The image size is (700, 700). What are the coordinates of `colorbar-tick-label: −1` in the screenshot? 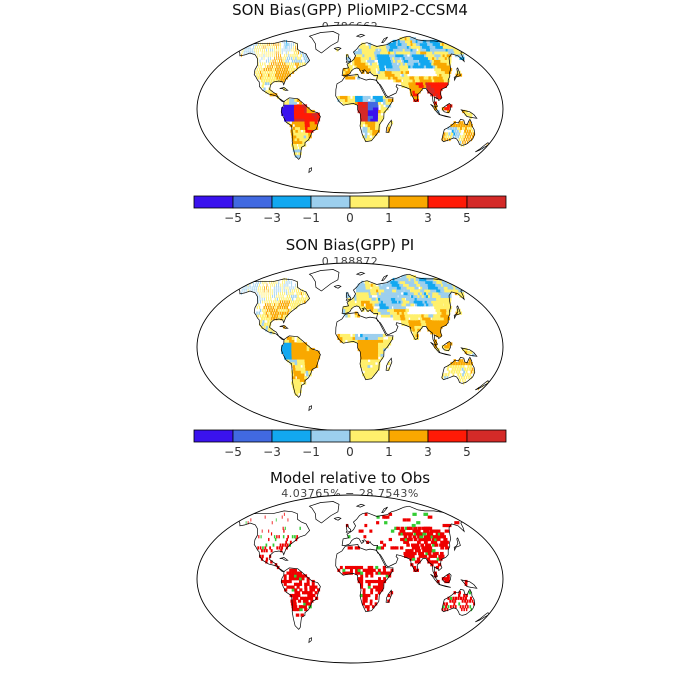 It's located at (311, 452).